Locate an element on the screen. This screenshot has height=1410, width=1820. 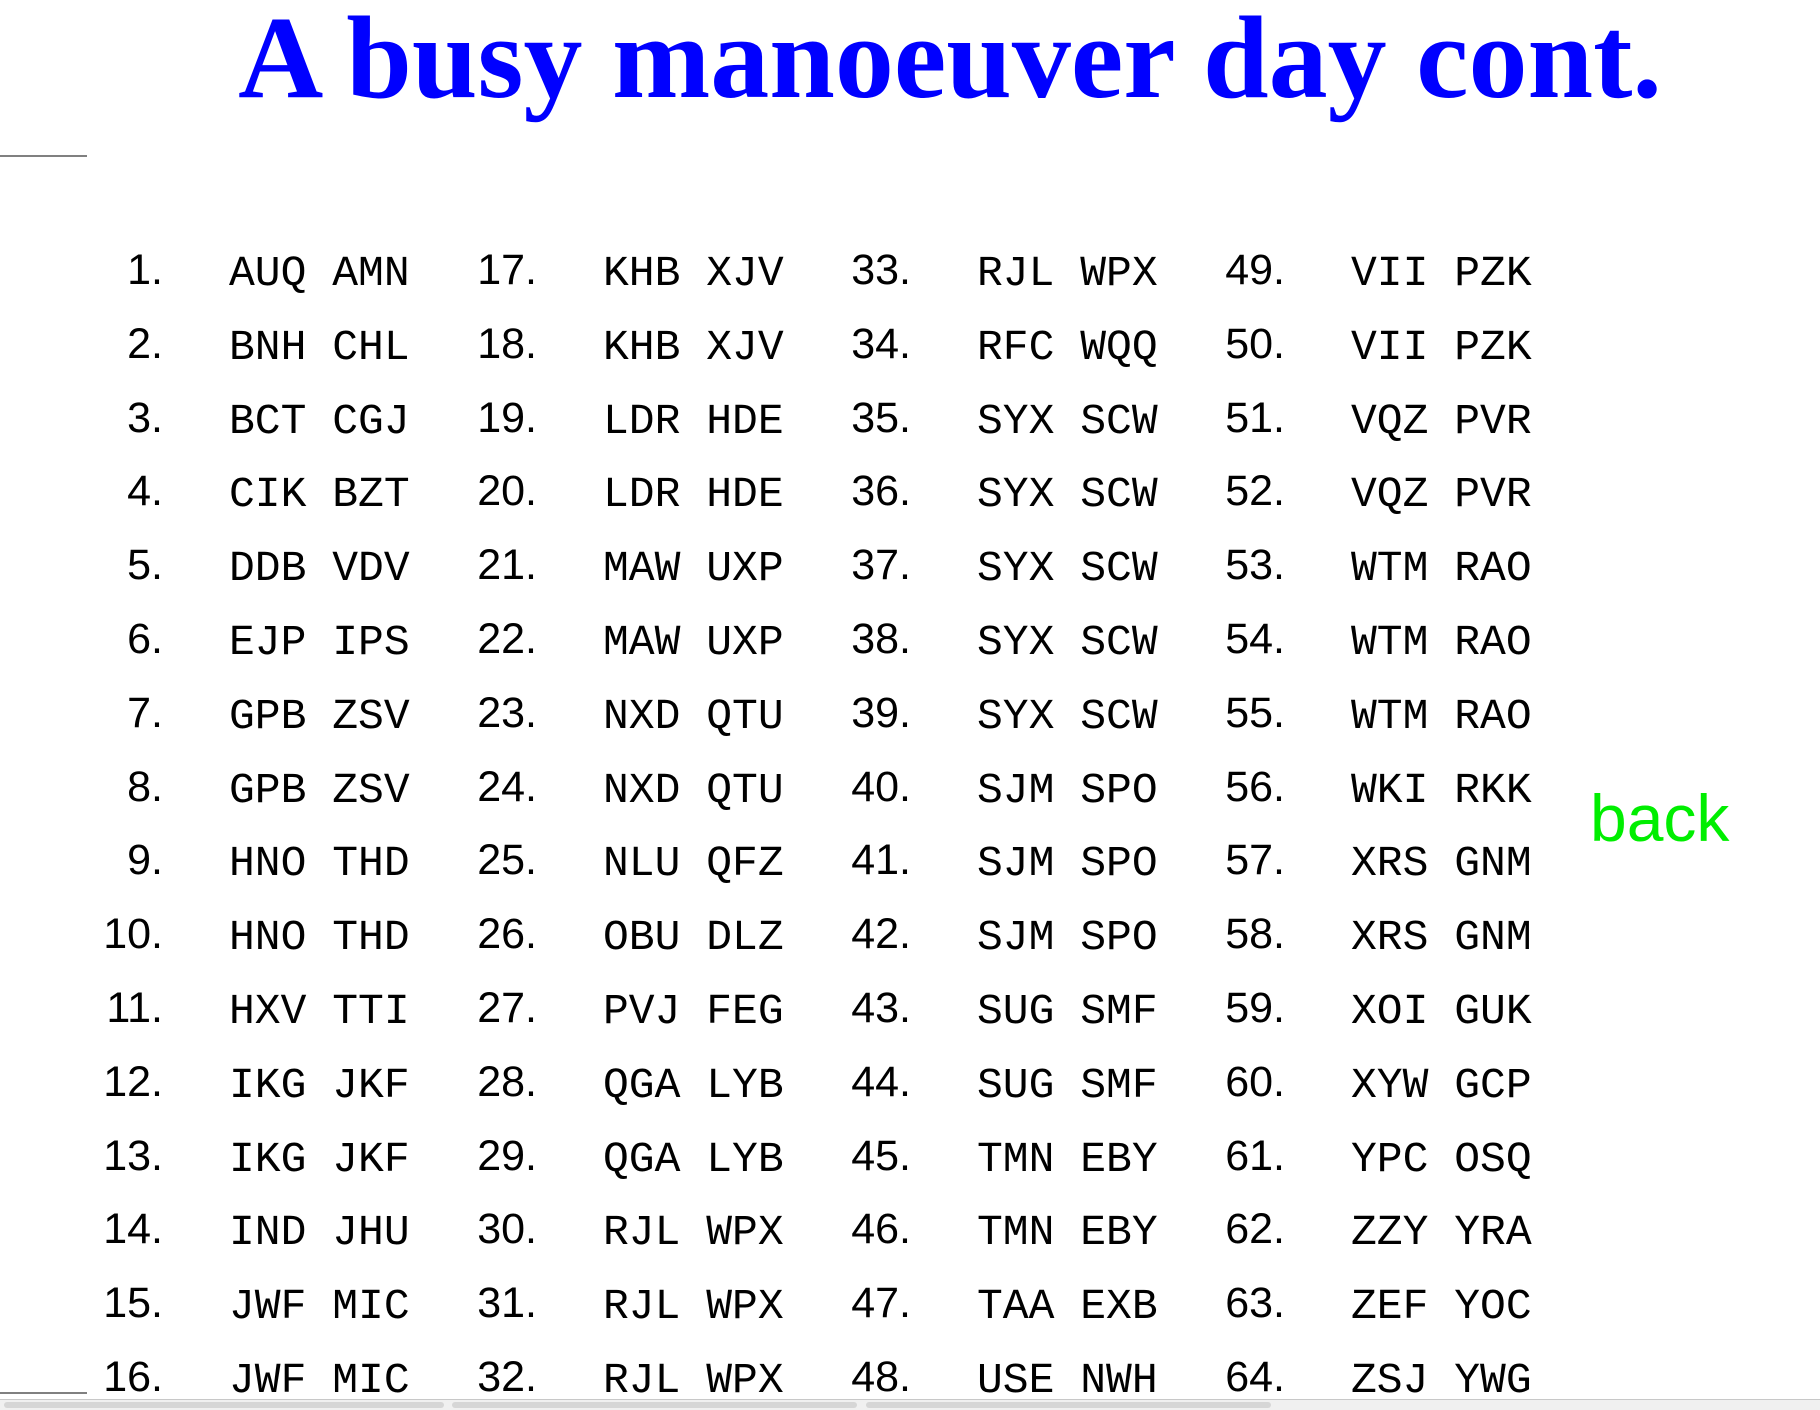
entry-code: OBU DLZ is located at coordinates (693, 937).